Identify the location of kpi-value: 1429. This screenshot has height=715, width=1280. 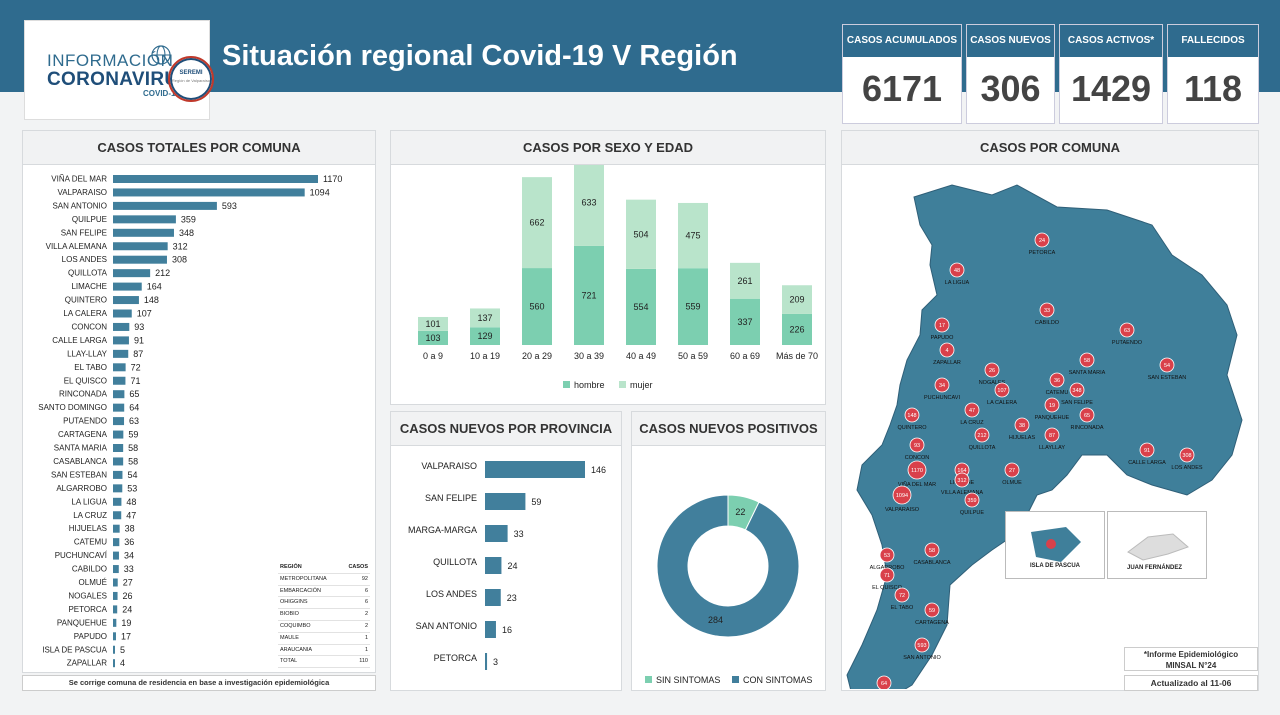
(1111, 88).